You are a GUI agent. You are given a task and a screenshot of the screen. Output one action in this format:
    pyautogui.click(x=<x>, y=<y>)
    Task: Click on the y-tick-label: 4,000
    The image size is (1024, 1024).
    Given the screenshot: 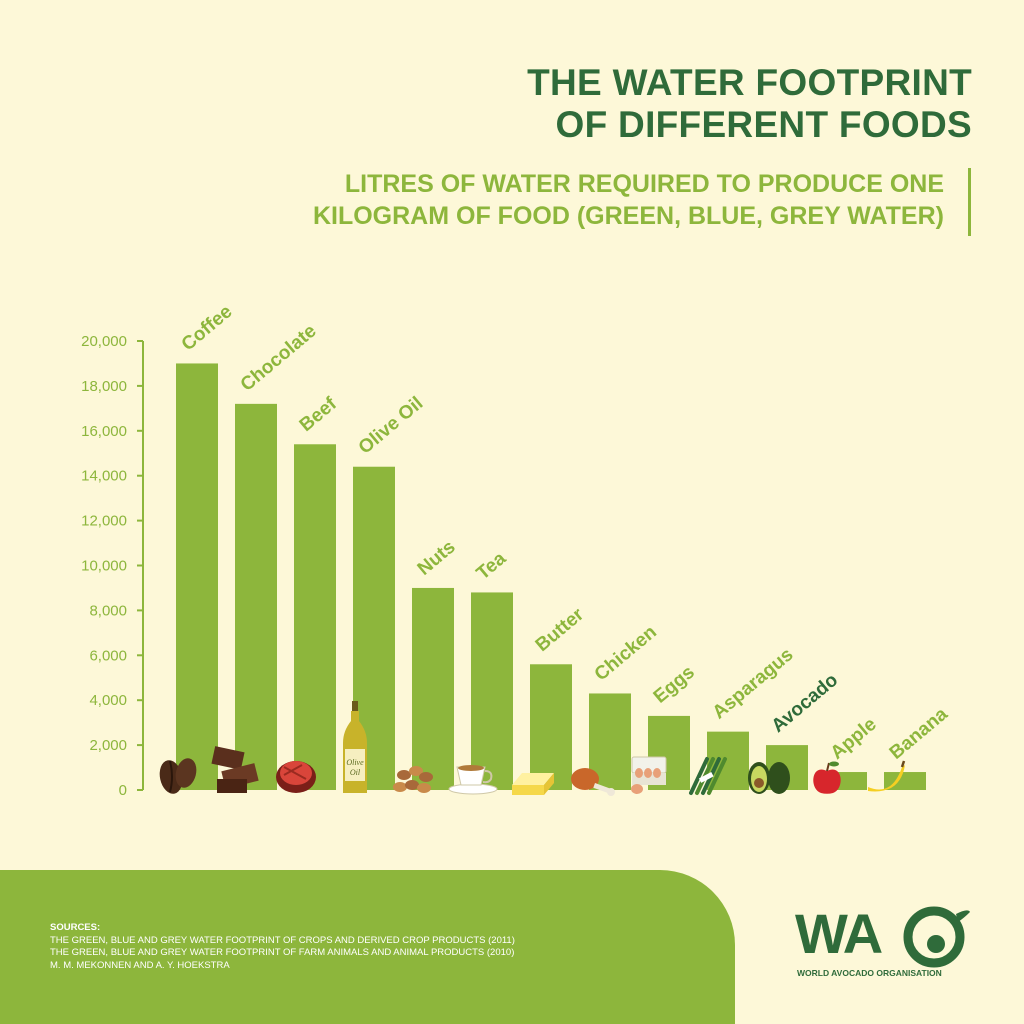 What is the action you would take?
    pyautogui.click(x=108, y=700)
    